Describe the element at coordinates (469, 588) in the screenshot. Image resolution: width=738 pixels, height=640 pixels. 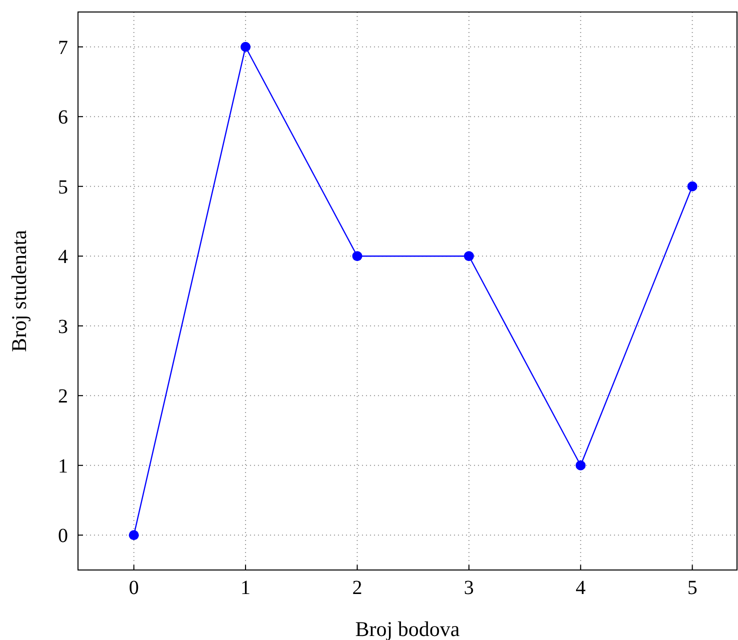
I see `x-tick-label: 3` at that location.